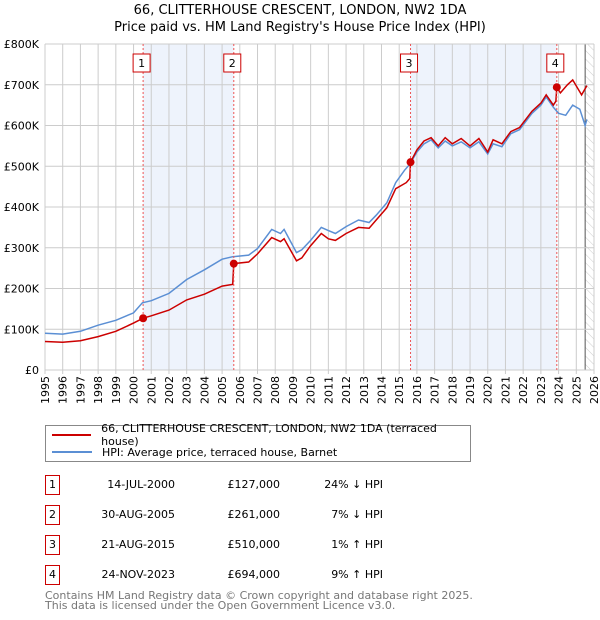  I want to click on x-tick-label: 2003, so click(187, 390).